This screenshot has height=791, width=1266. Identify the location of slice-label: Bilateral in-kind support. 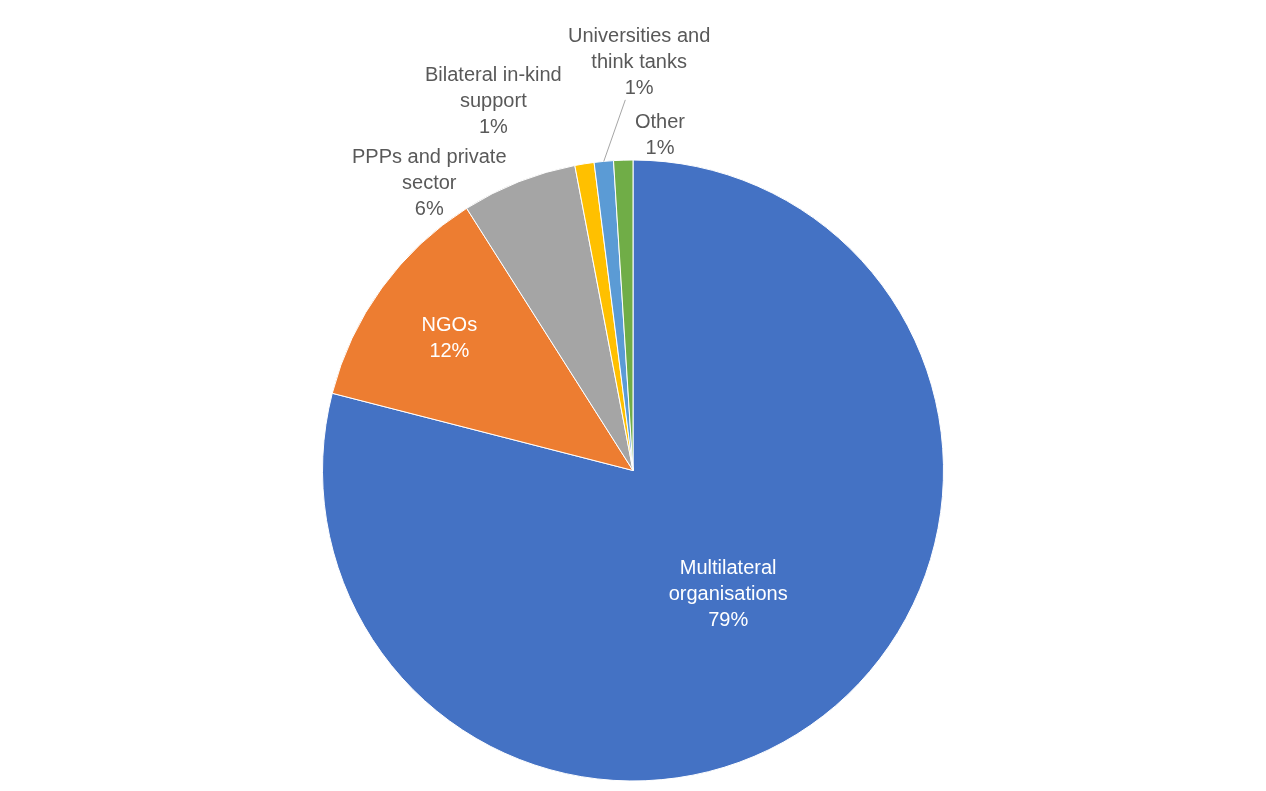
(493, 87).